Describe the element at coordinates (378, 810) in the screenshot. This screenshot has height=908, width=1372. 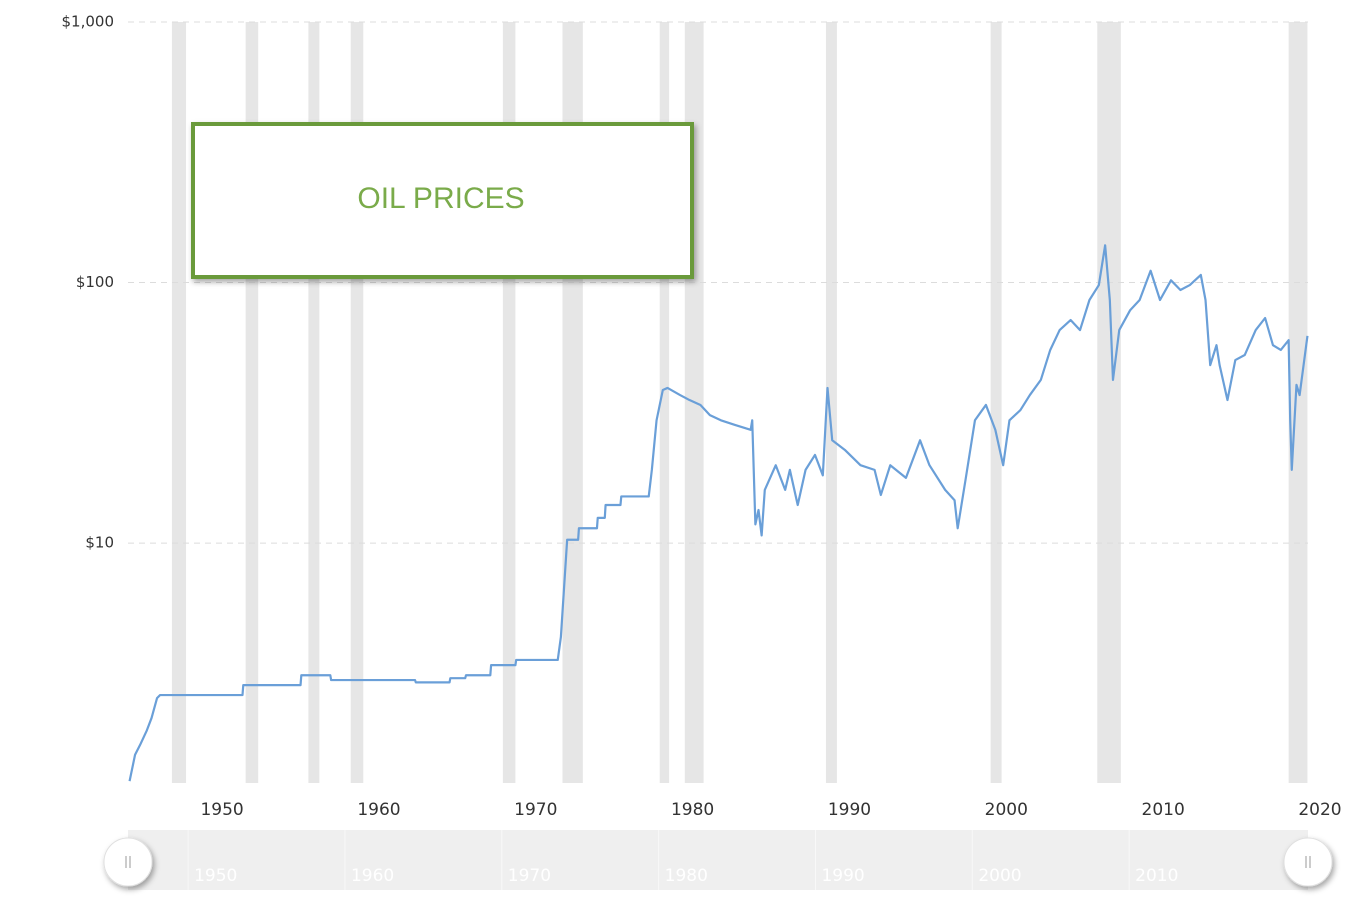
I see `x-tick-label: 1960` at that location.